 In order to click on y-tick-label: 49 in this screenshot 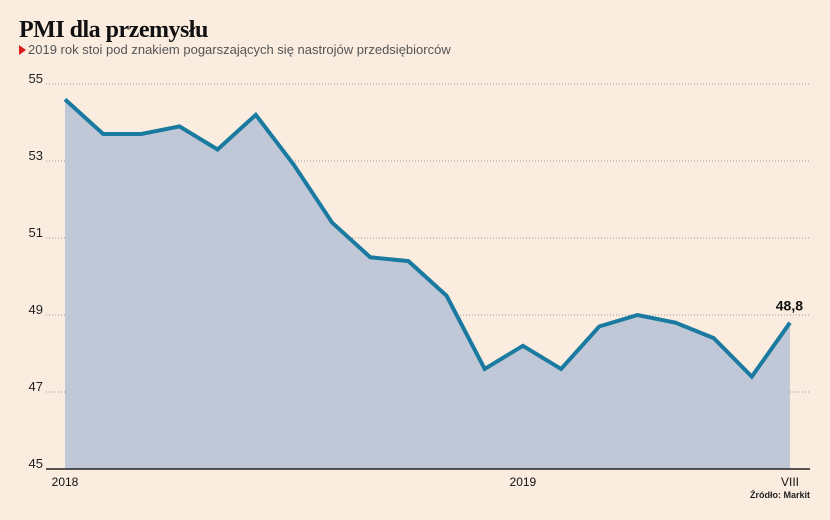, I will do `click(36, 309)`.